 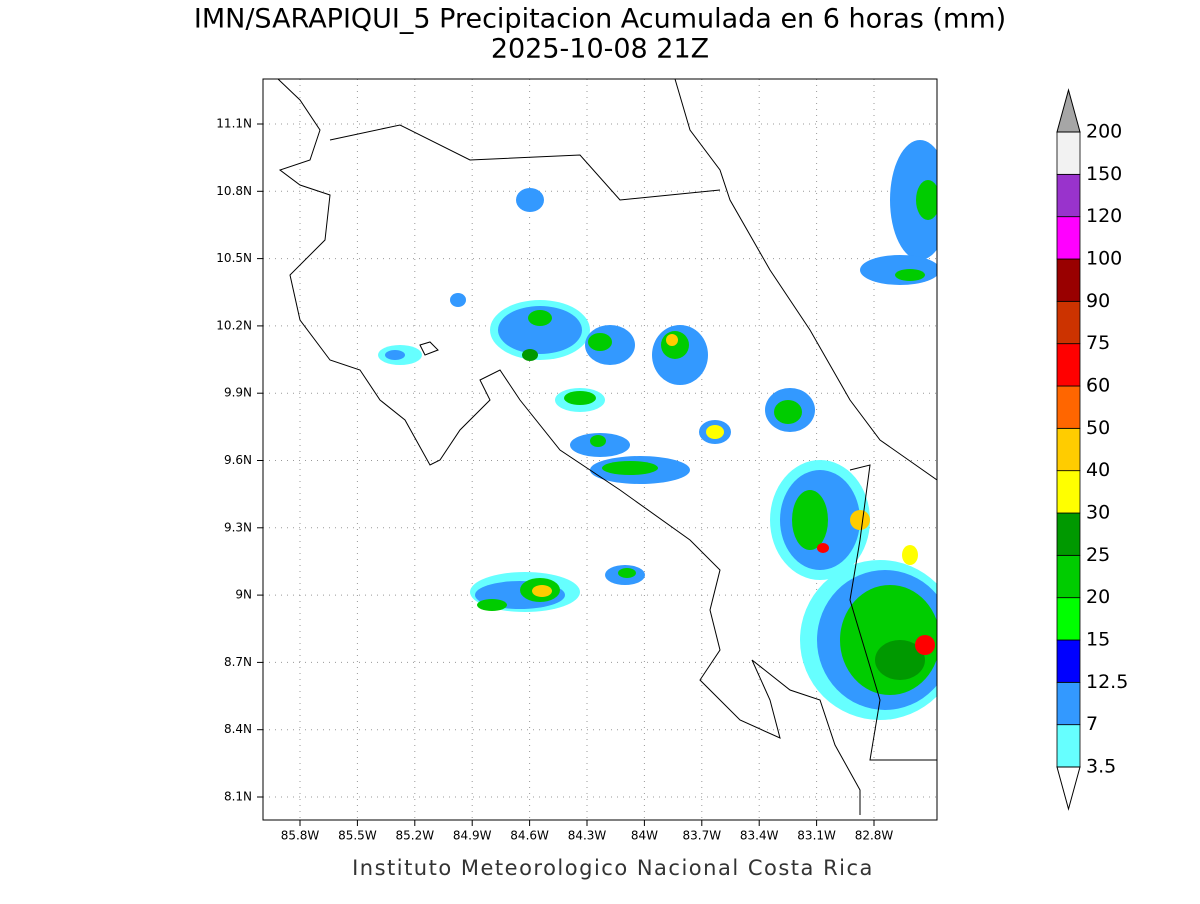 I want to click on colorbar: 3.5 7 12.5 15 20 25 30 40 50 60 75 90 100 120 150 200, so click(x=1092, y=449).